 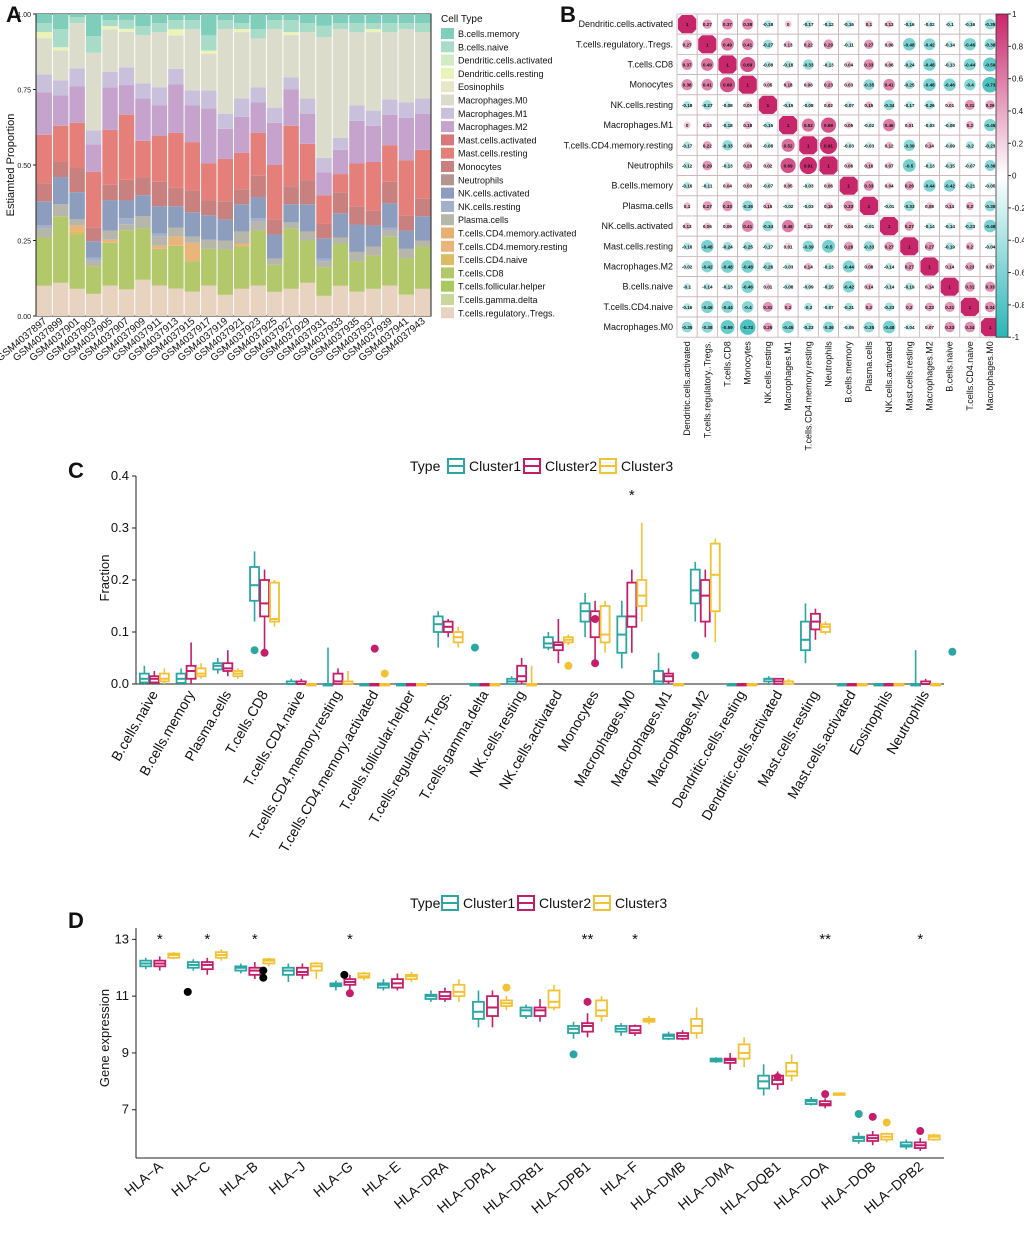 I want to click on panel-a-legend-label: T.cells.follicular.helper, so click(x=502, y=287).